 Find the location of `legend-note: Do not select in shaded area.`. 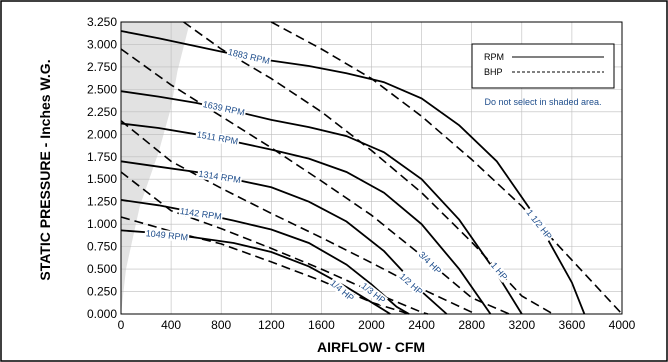

legend-note: Do not select in shaded area. is located at coordinates (542, 102).